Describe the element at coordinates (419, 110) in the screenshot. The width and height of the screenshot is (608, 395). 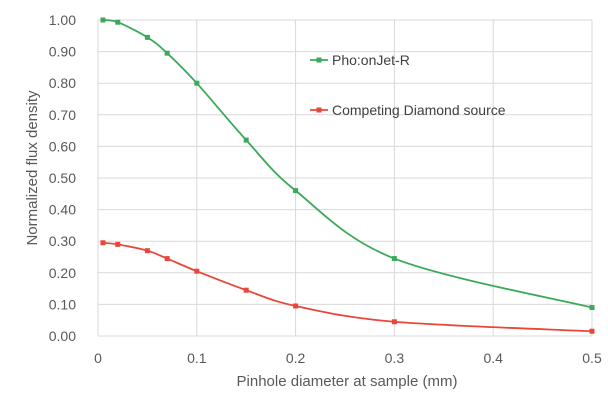
I see `legend-label-2: Competing Diamond source` at that location.